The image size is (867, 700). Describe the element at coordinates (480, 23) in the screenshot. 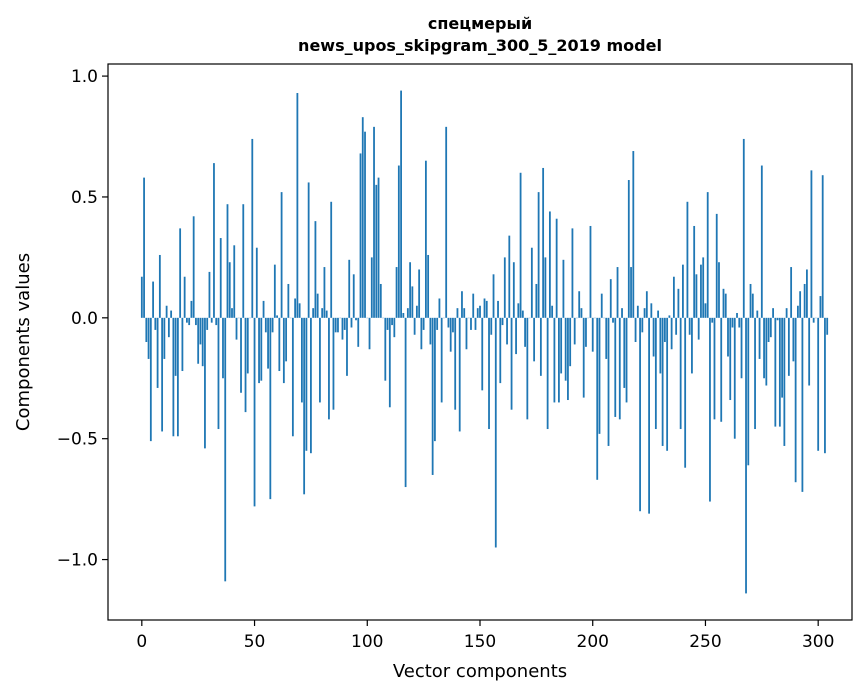

I see `chart-title-line-1: спецмерый` at that location.